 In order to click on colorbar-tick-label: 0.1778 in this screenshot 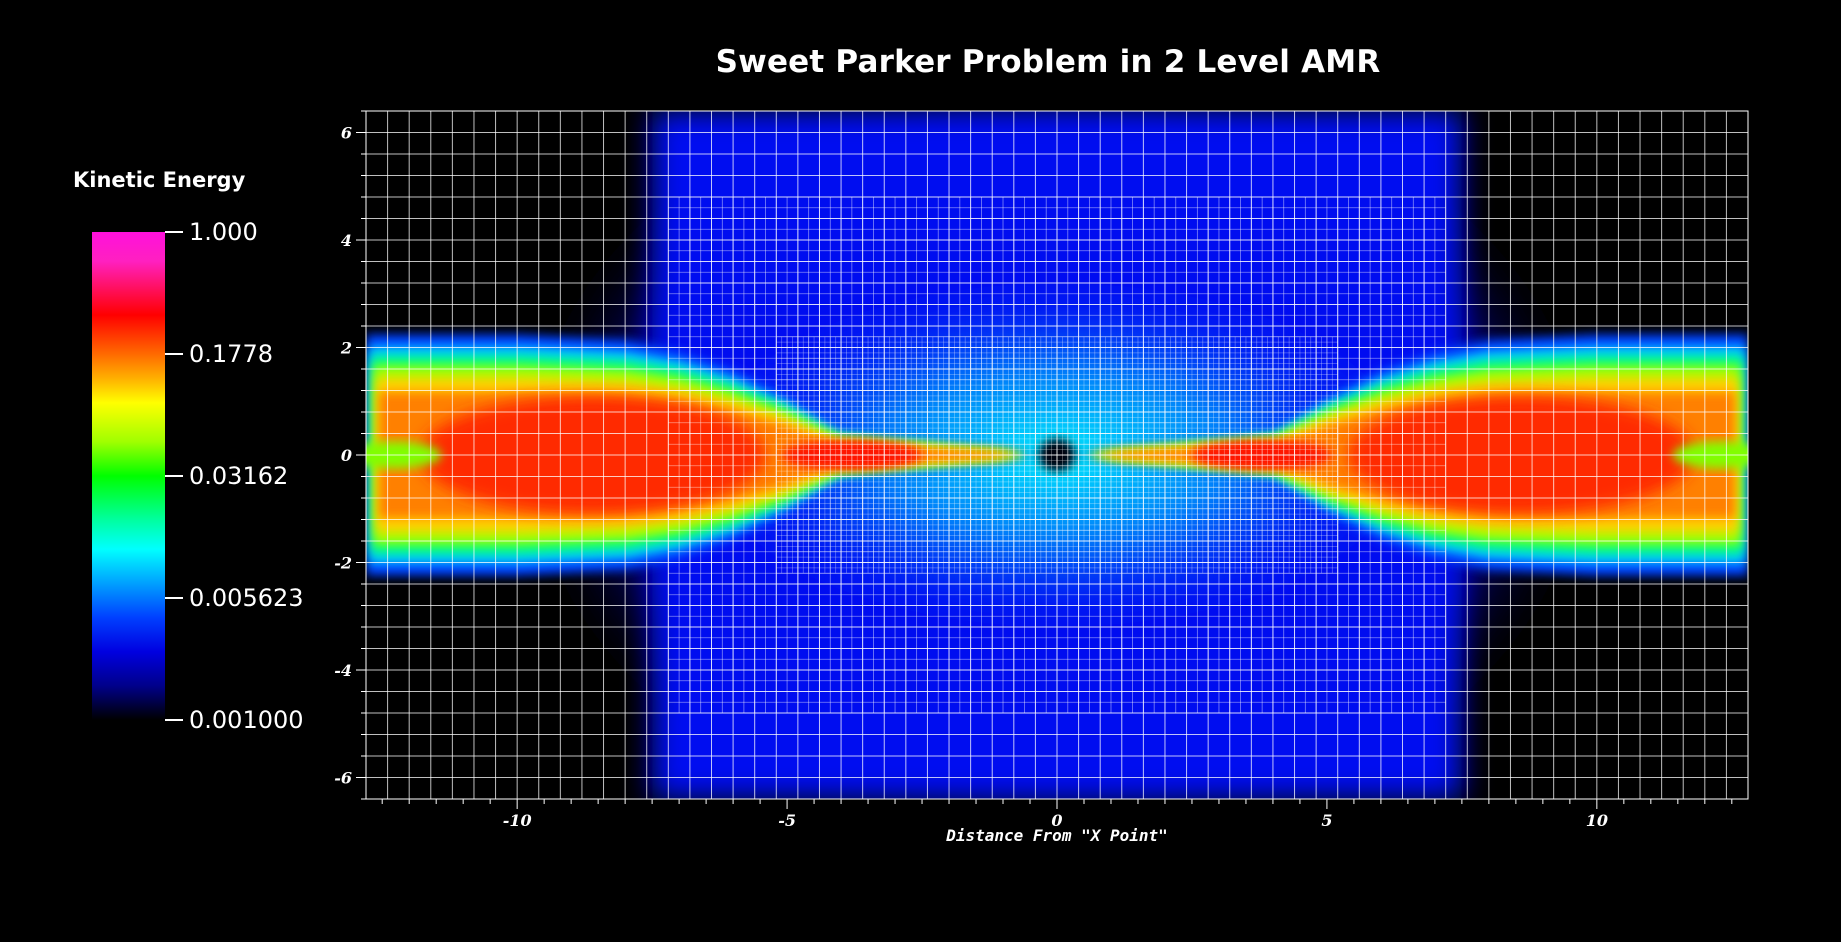, I will do `click(231, 354)`.